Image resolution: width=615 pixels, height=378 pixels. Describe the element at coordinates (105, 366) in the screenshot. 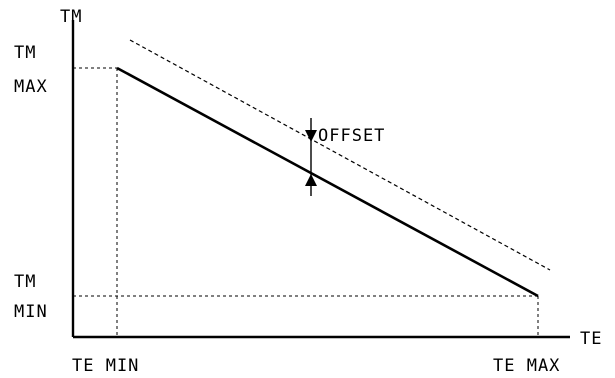

I see `te-min-label: TE MIN` at that location.